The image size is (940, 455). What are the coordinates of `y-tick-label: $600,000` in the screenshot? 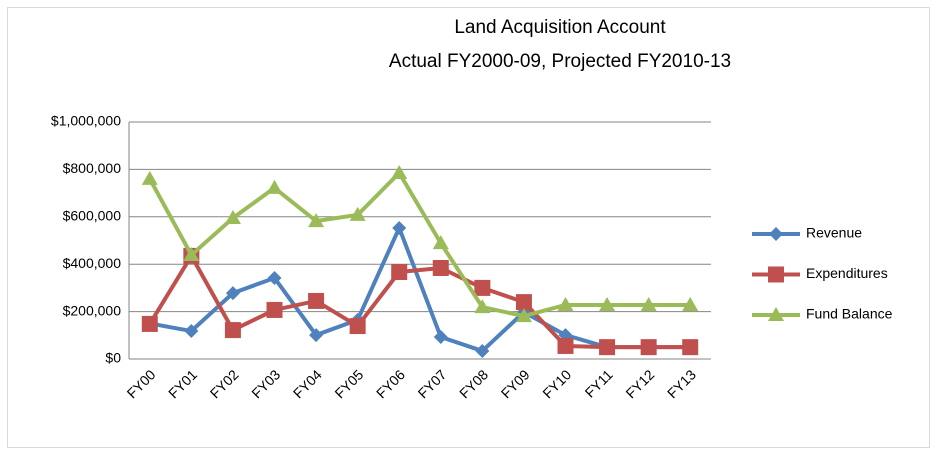 It's located at (92, 216).